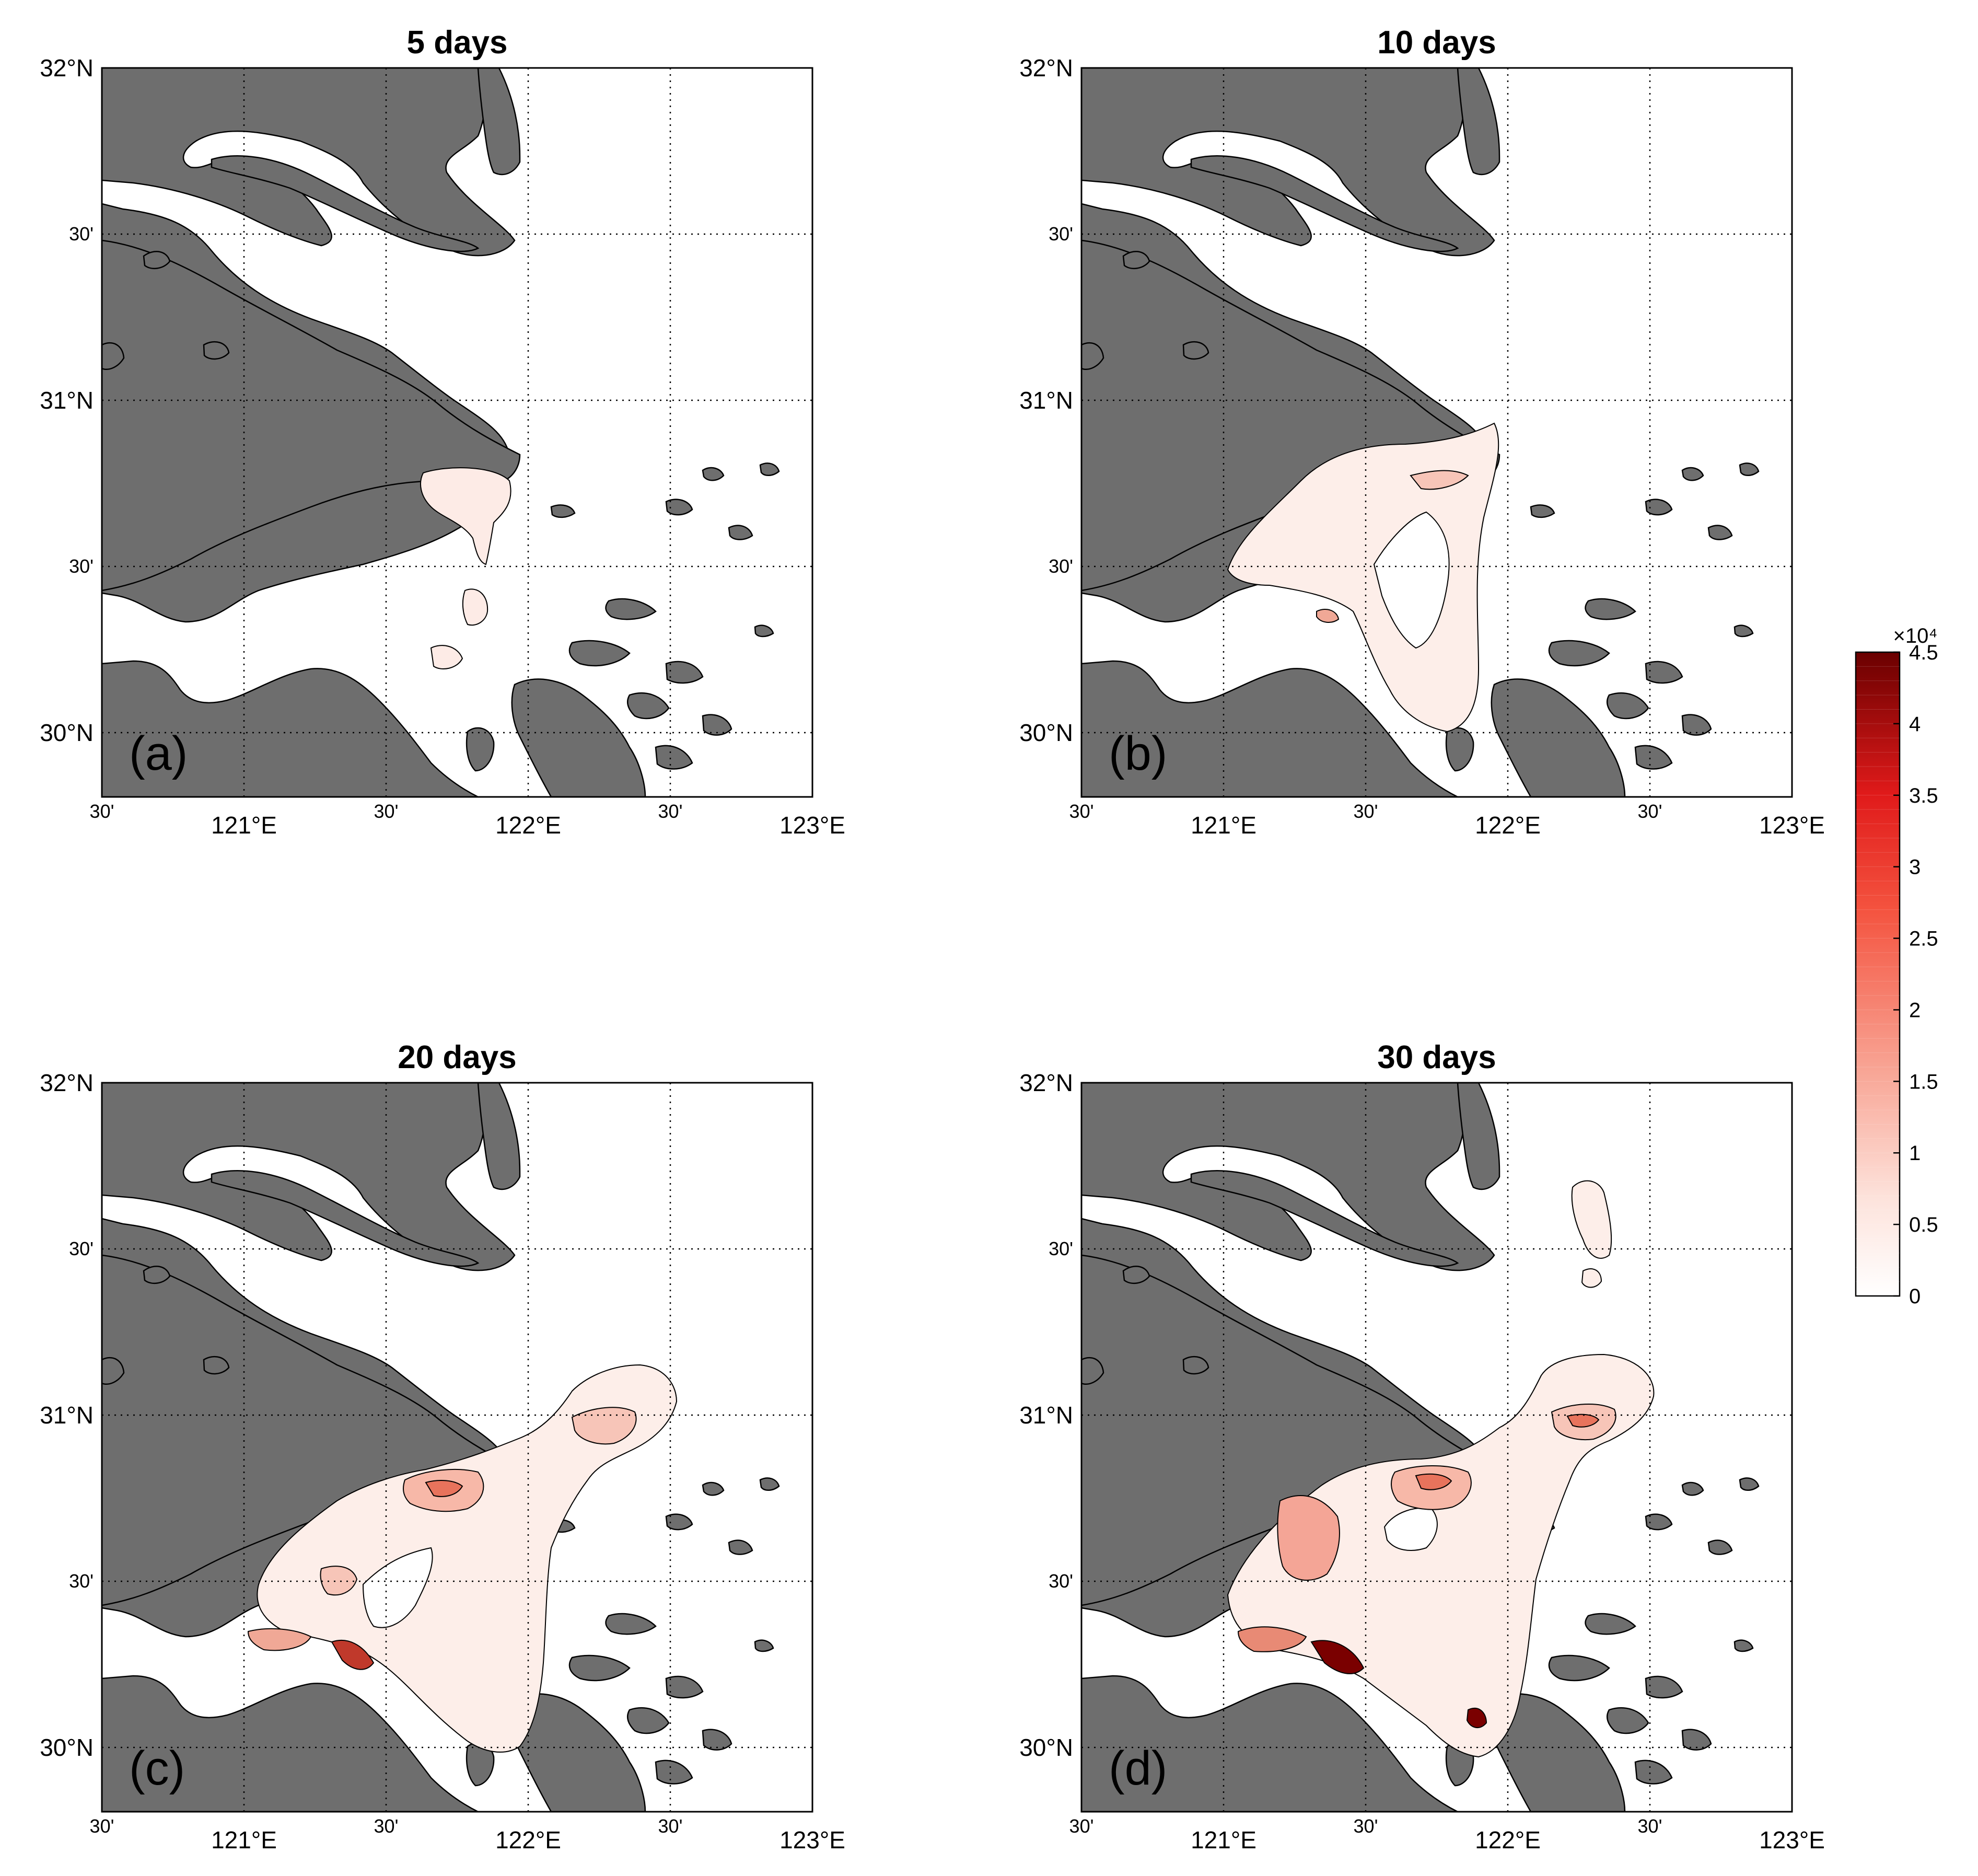  What do you see at coordinates (1878, 974) in the screenshot?
I see `colorbar-gradient` at bounding box center [1878, 974].